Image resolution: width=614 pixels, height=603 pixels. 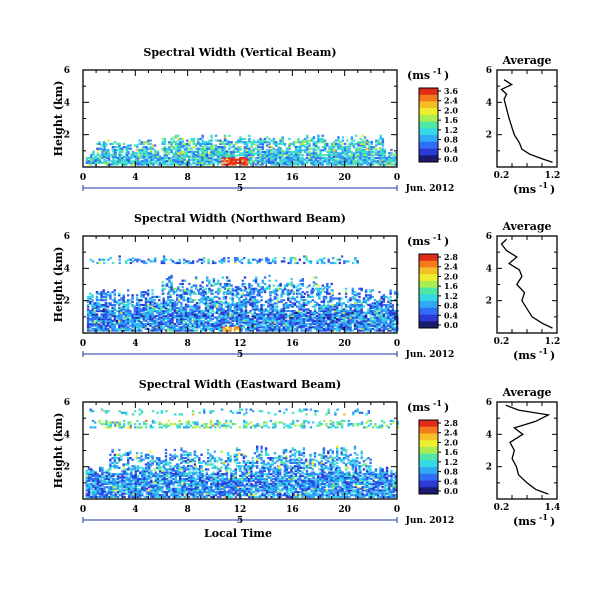 What do you see at coordinates (451, 286) in the screenshot?
I see `colorbar-tick-label: 1.6` at bounding box center [451, 286].